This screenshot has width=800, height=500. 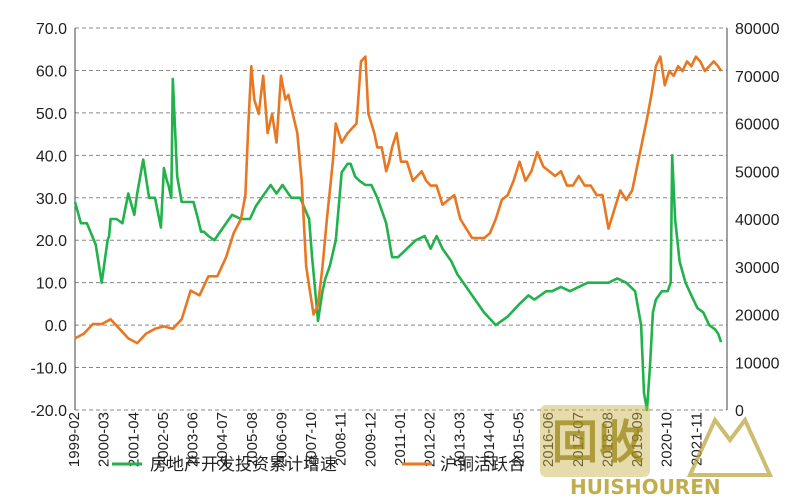 I want to click on x-tick-label: 2013-03, so click(x=459, y=439).